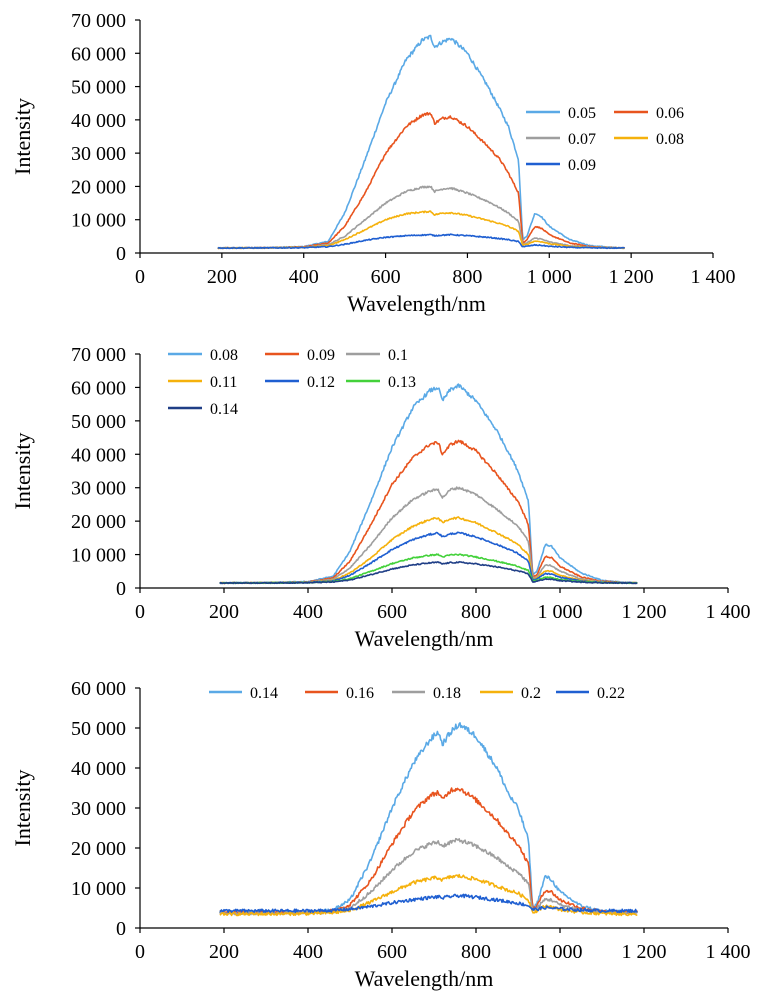 This screenshot has height=1000, width=765. Describe the element at coordinates (670, 113) in the screenshot. I see `legend-label-0.06: 0.06` at that location.